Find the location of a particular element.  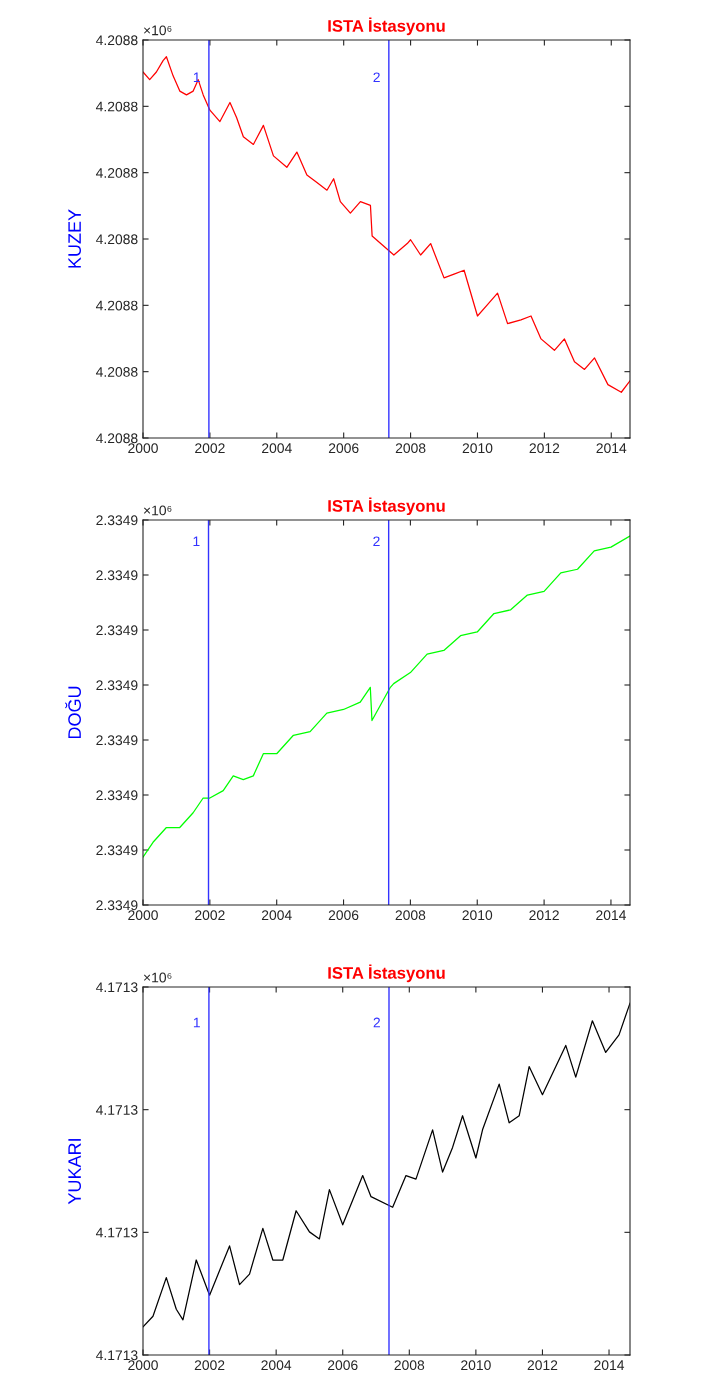

y-axis-title: DOĞU is located at coordinates (73, 712).